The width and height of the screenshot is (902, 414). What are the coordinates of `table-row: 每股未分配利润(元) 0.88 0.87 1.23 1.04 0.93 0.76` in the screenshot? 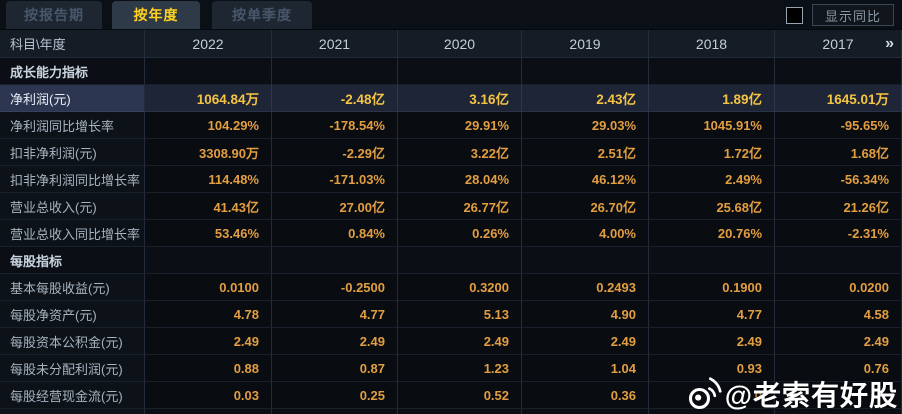 It's located at (451, 368).